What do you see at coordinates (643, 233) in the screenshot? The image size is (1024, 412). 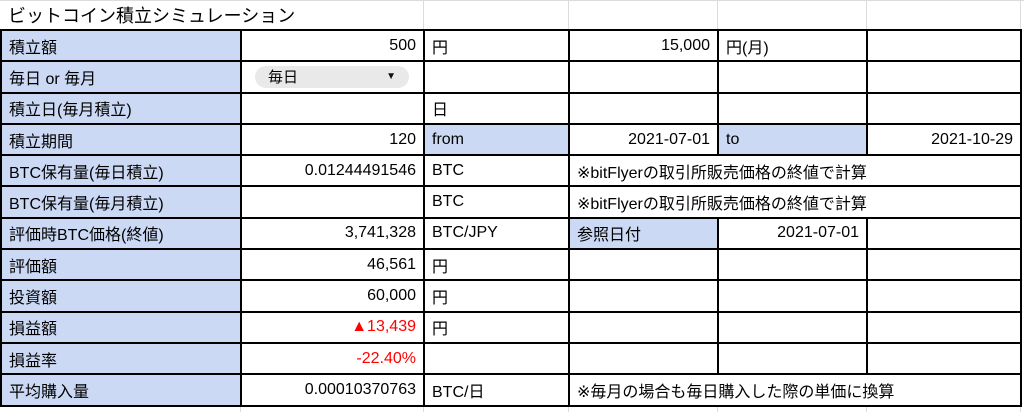 I see `label-reference-date: 参照日付` at bounding box center [643, 233].